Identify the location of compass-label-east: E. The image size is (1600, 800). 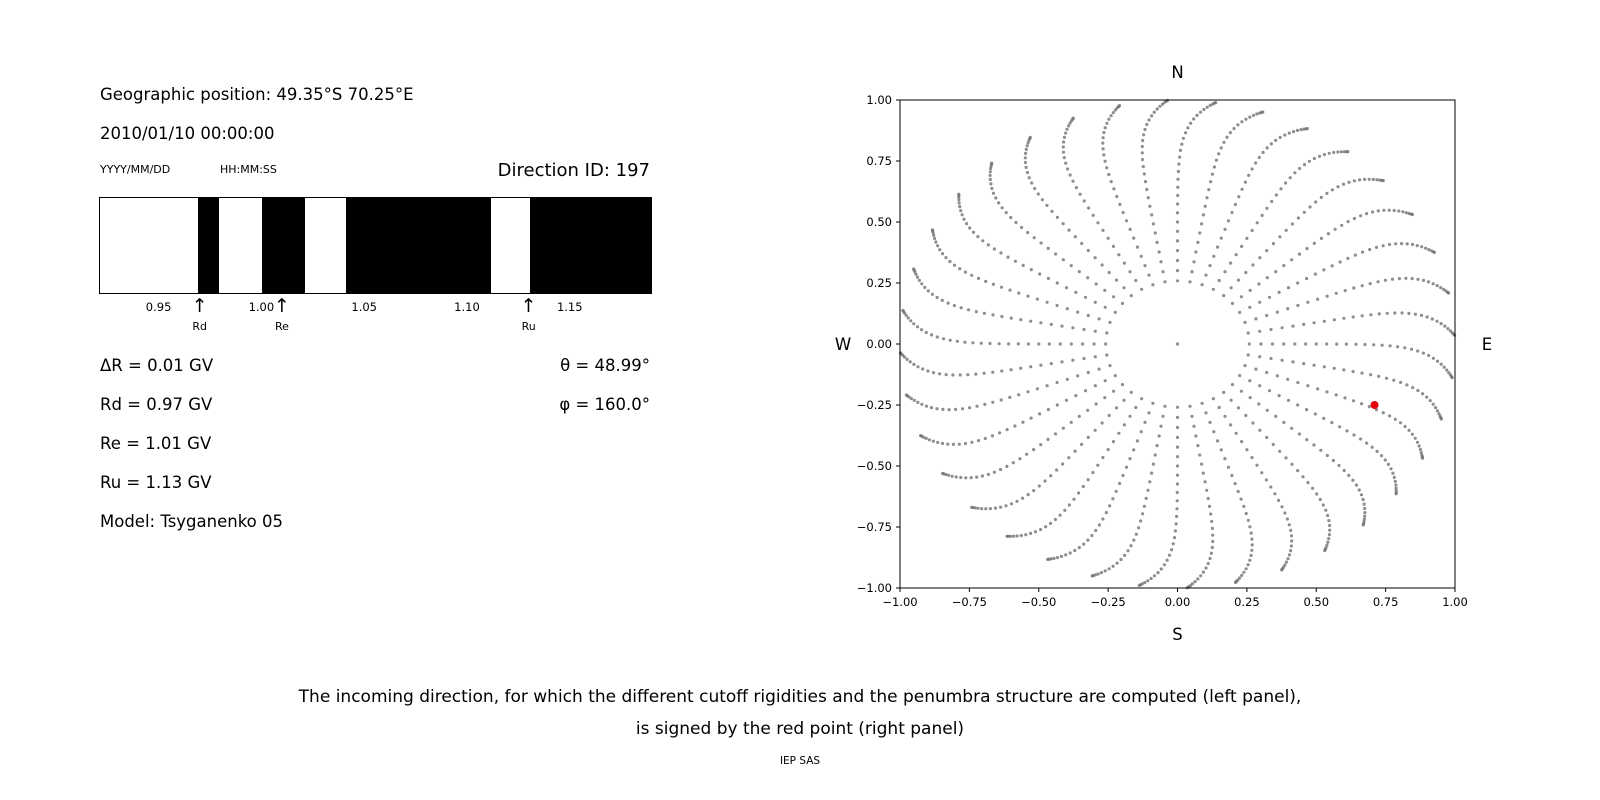
(1487, 344).